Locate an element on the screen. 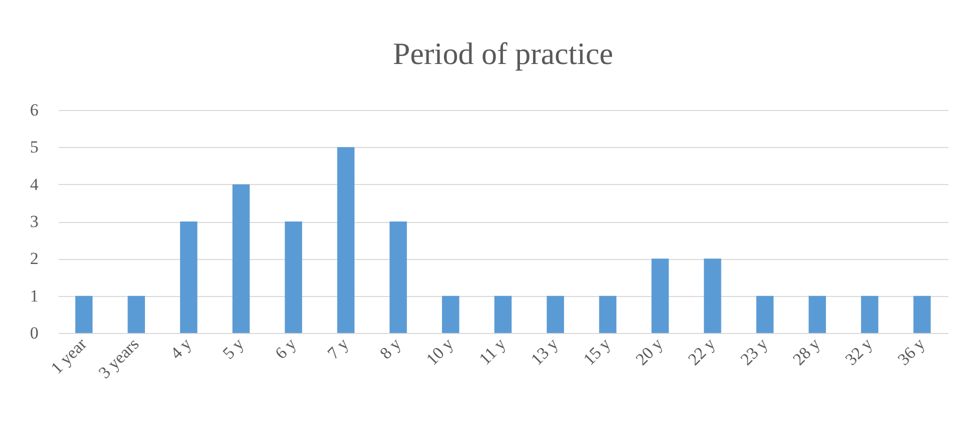 The image size is (955, 430). x-tick-label: 32 y is located at coordinates (859, 351).